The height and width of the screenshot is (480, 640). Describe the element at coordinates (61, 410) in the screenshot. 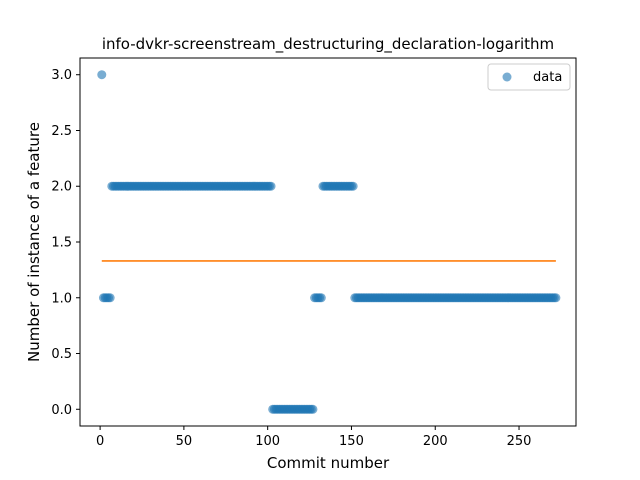

I see `y-tick-label: 0.0` at that location.